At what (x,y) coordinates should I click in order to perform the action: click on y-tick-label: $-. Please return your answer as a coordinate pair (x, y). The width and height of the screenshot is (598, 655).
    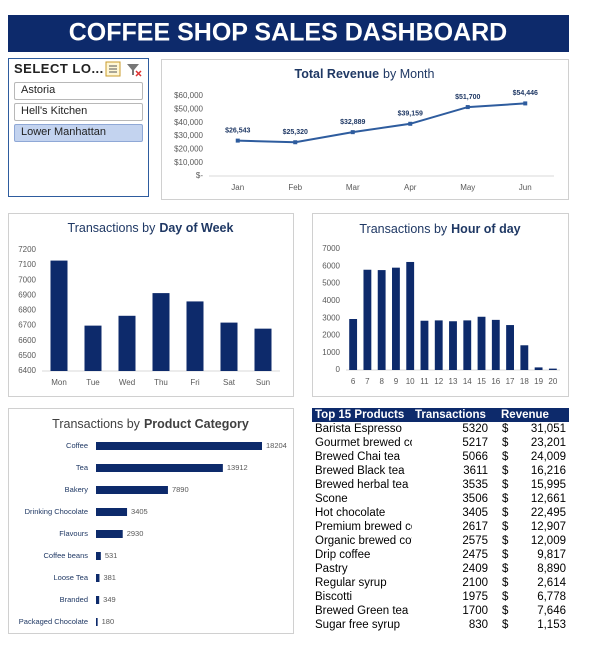
    Looking at the image, I should click on (199, 175).